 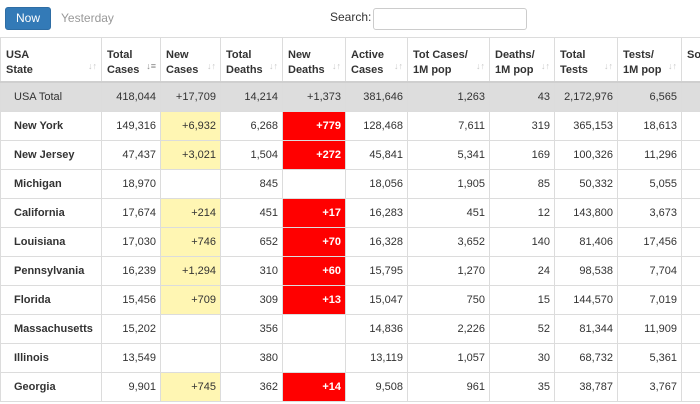 What do you see at coordinates (448, 300) in the screenshot?
I see `cell-tot-cases-per-1m: 750` at bounding box center [448, 300].